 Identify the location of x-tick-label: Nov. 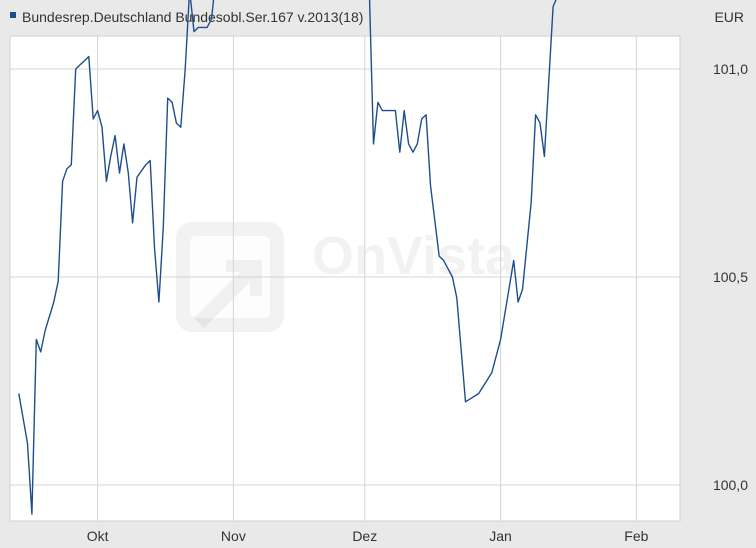
(233, 536).